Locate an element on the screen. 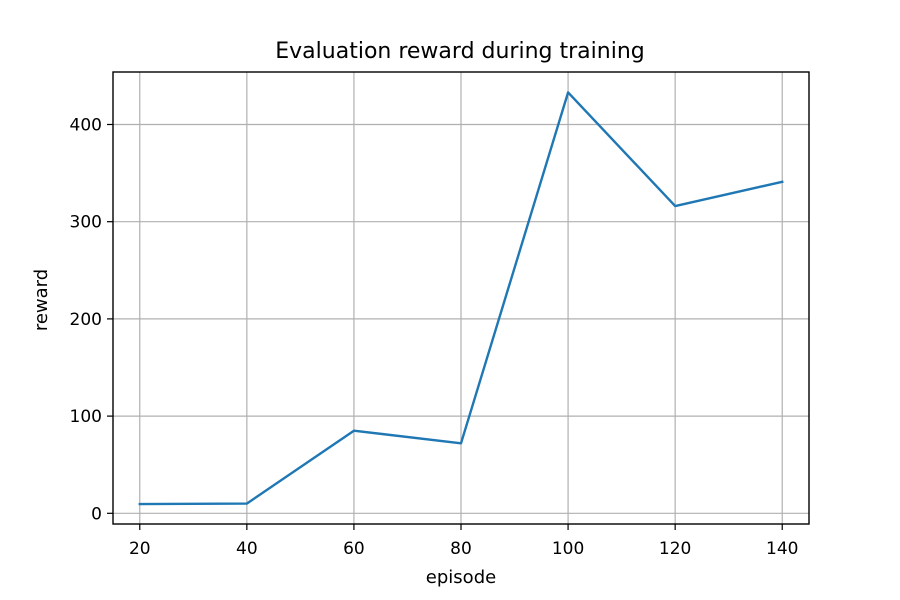 Image resolution: width=900 pixels, height=600 pixels. y-axis: 0 100 200 300 400 is located at coordinates (91, 319).